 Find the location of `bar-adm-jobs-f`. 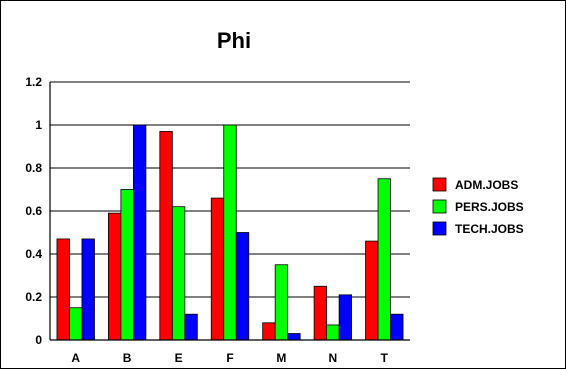

bar-adm-jobs-f is located at coordinates (217, 269).